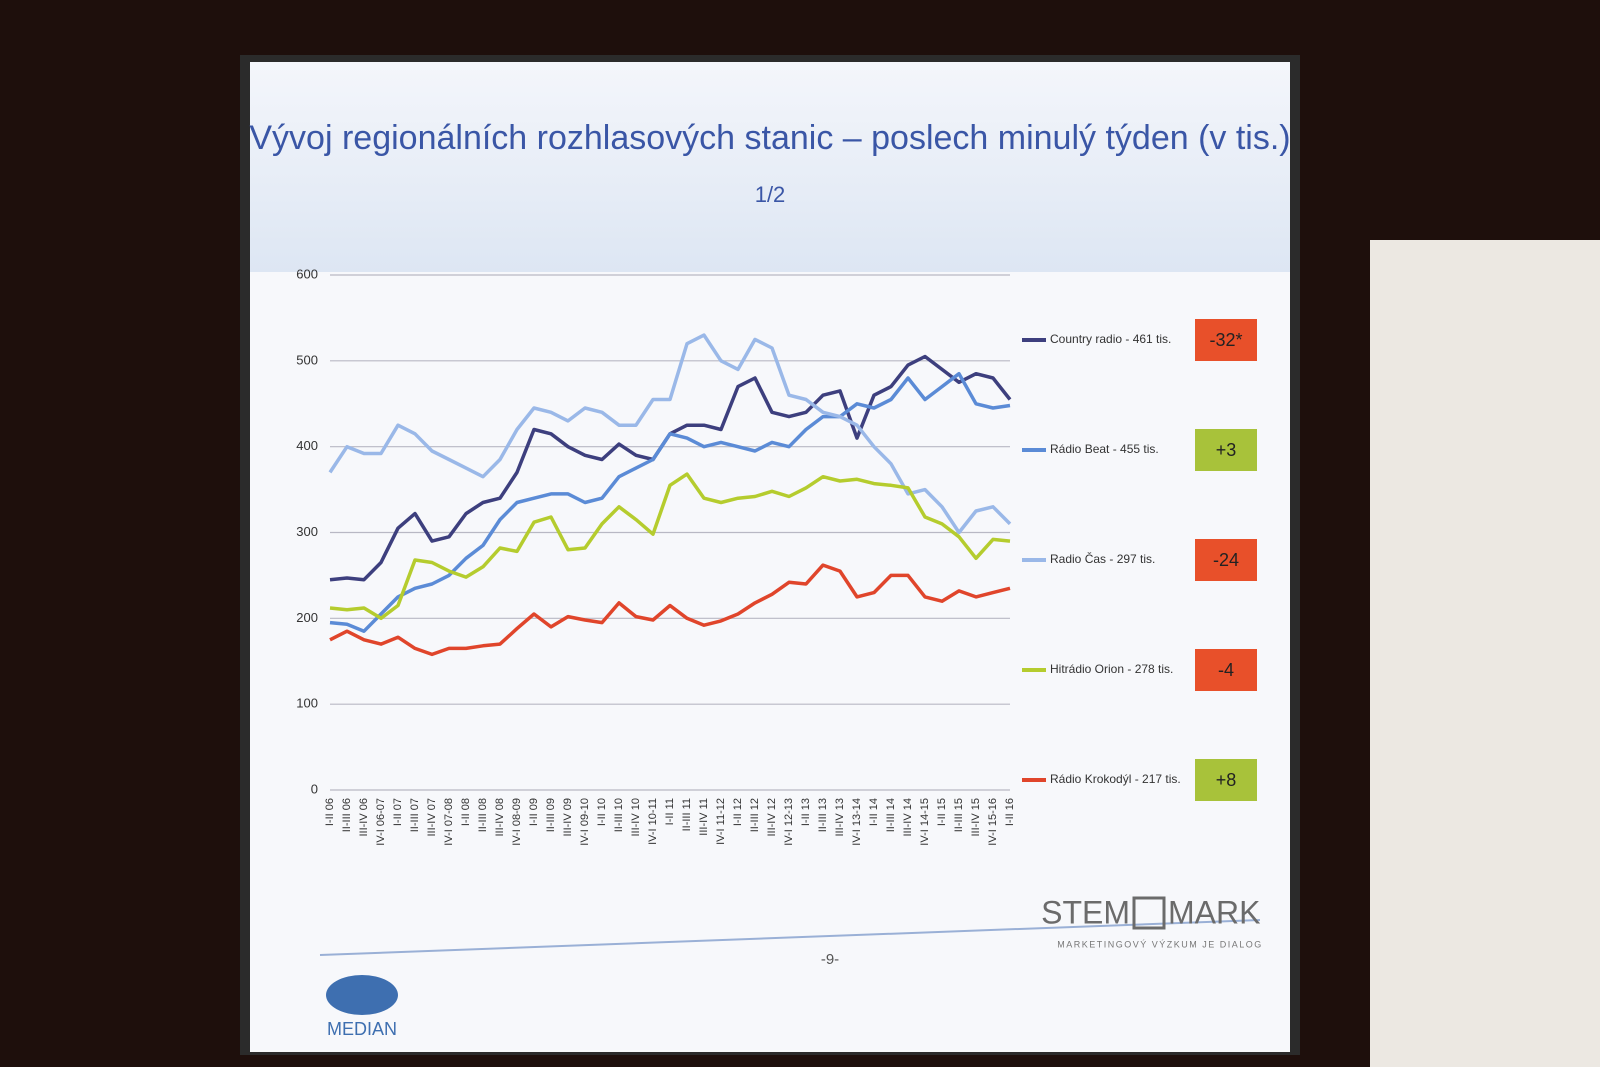 The height and width of the screenshot is (1067, 1600). What do you see at coordinates (959, 815) in the screenshot?
I see `x-tick-label: II-III 15` at bounding box center [959, 815].